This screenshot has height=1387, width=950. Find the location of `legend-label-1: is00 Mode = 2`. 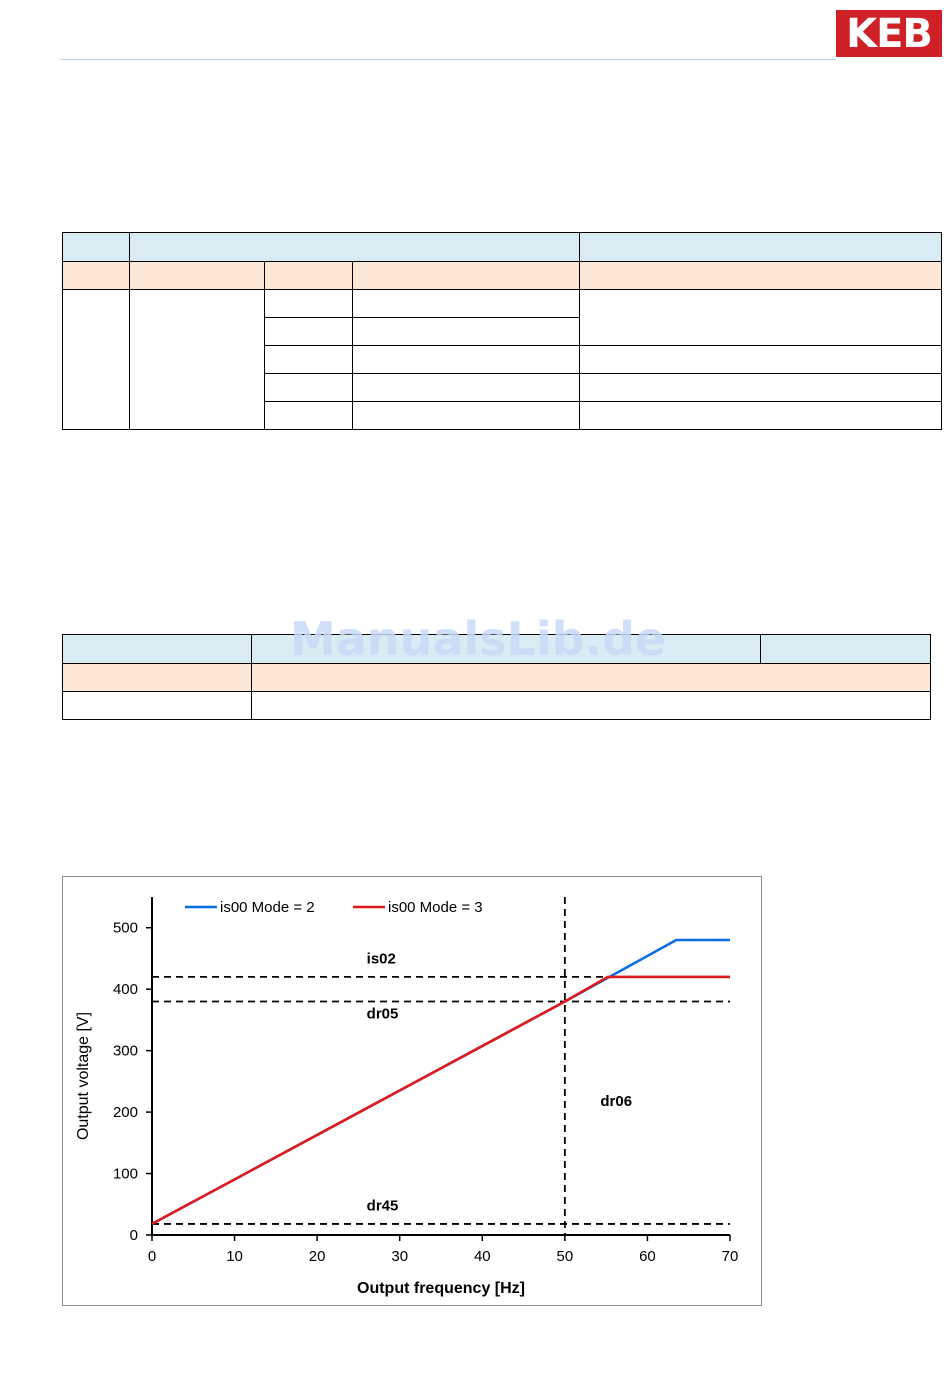

legend-label-1: is00 Mode = 2 is located at coordinates (267, 907).